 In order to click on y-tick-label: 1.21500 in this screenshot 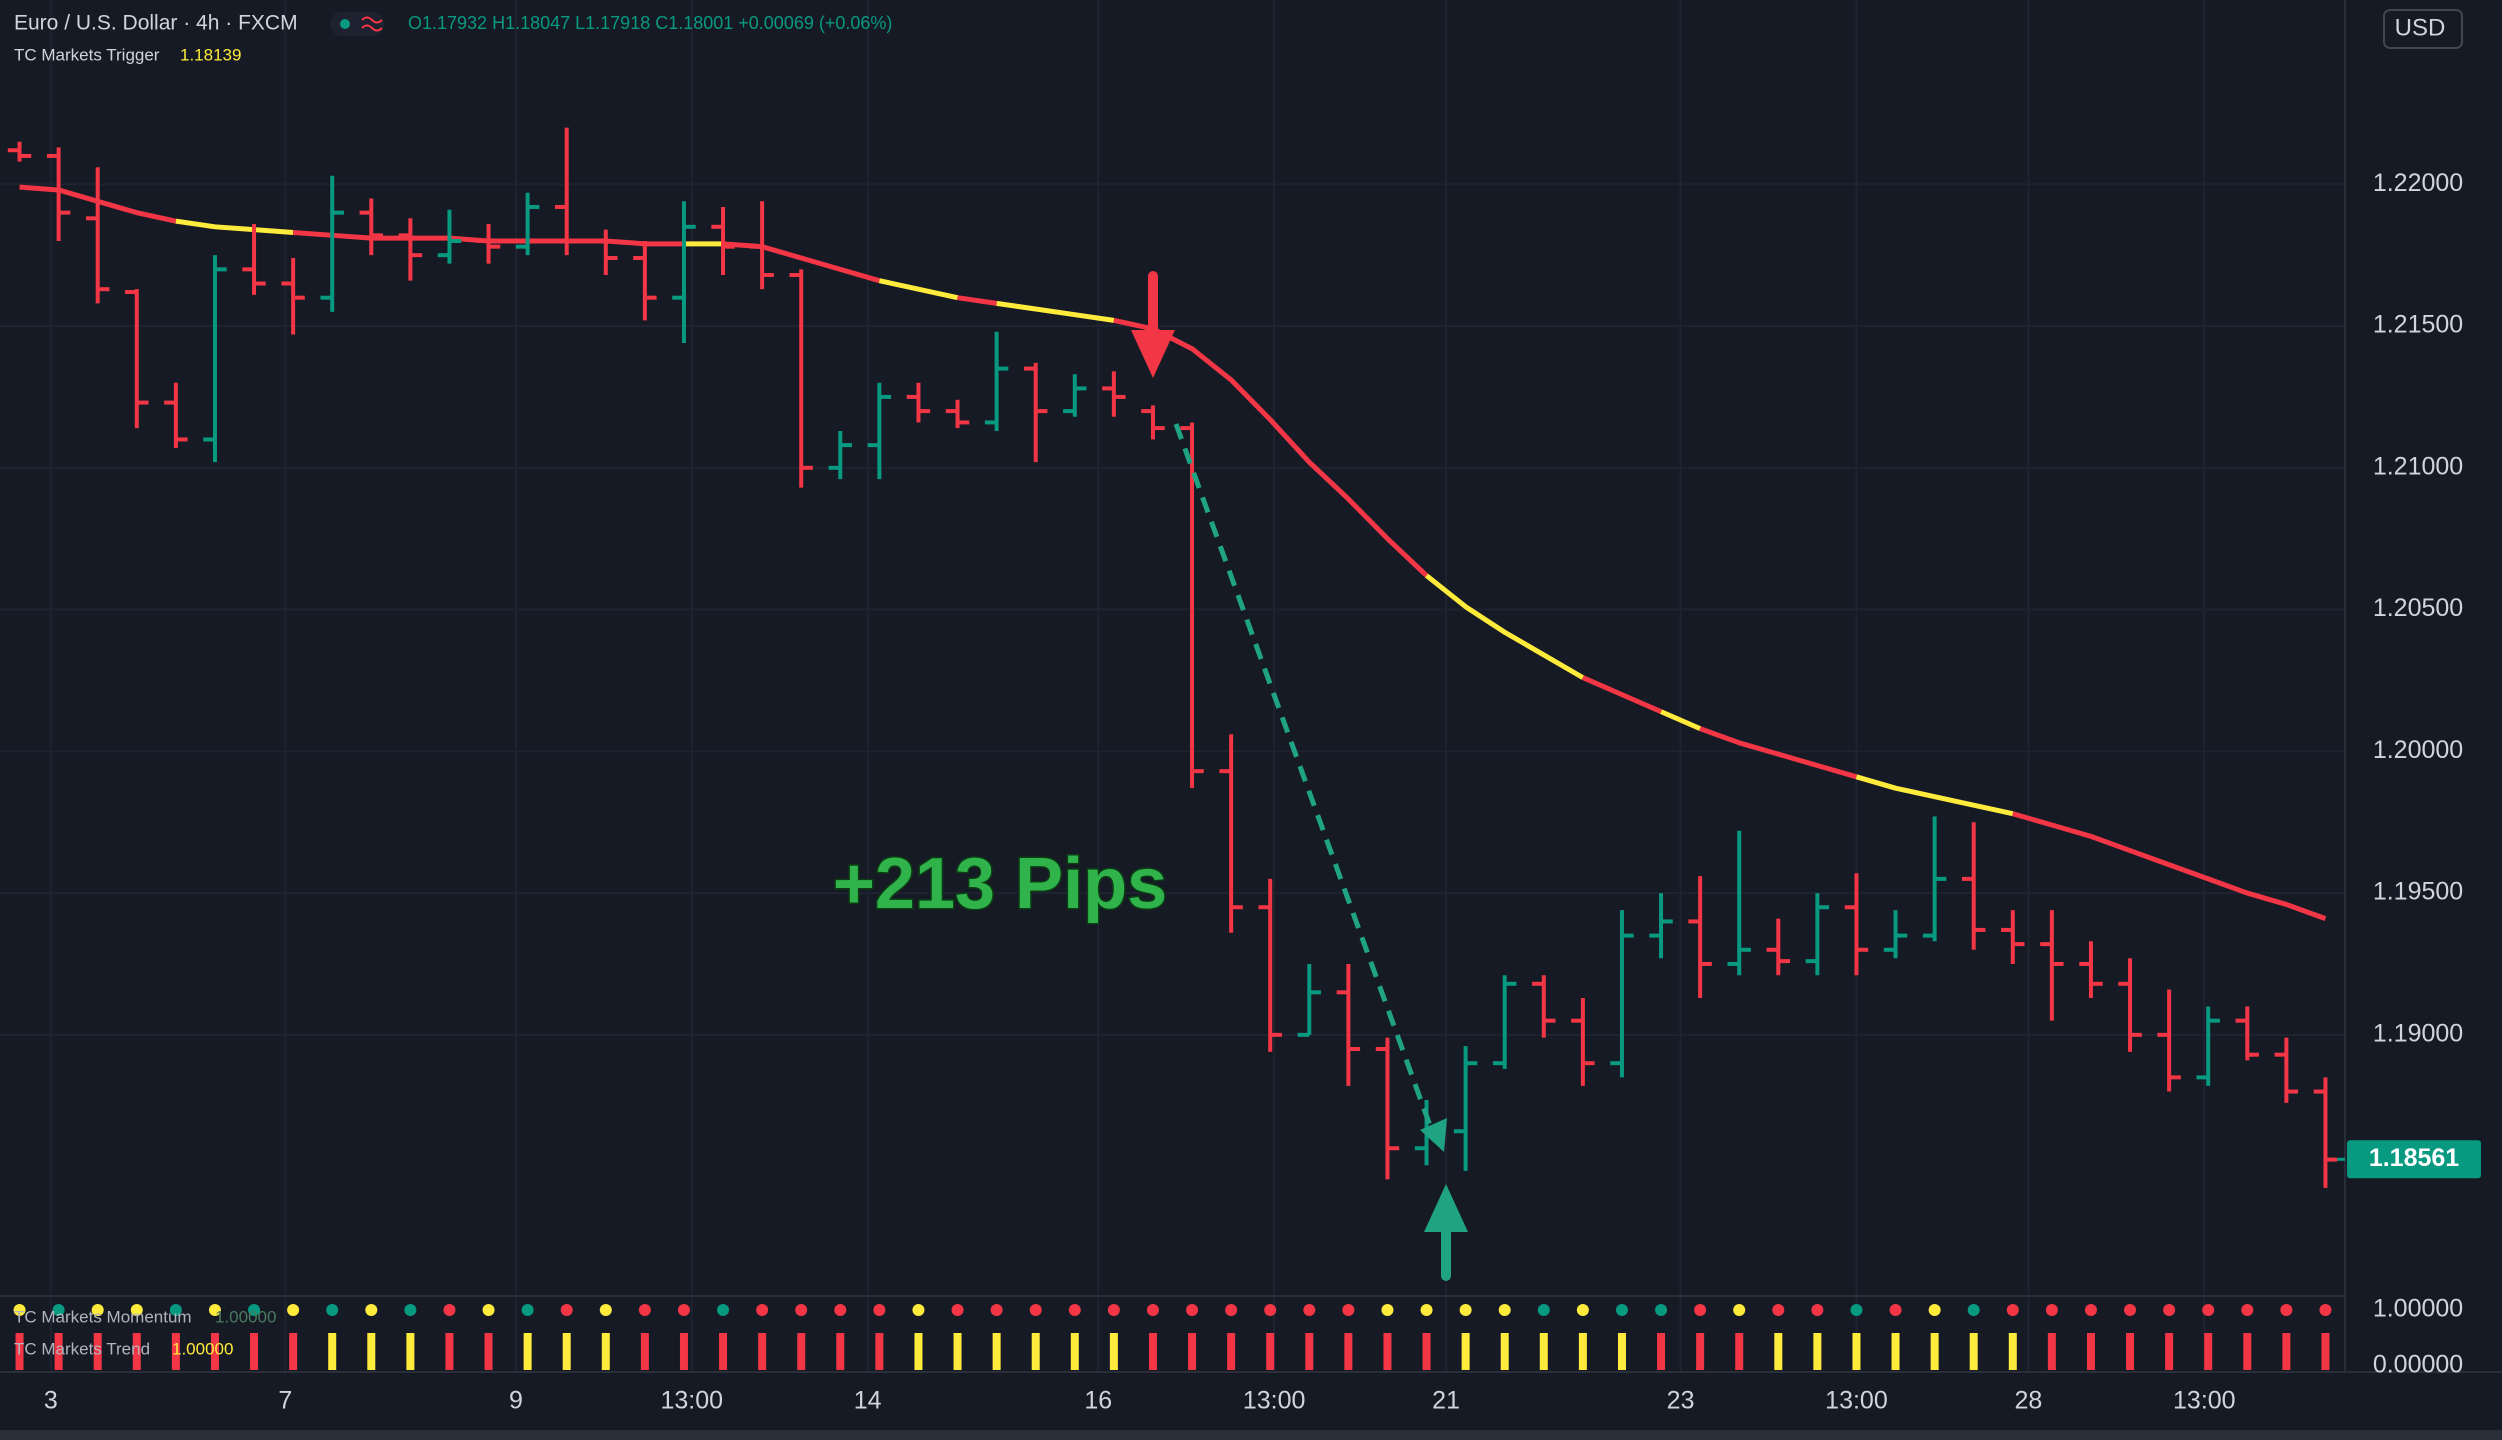, I will do `click(2418, 325)`.